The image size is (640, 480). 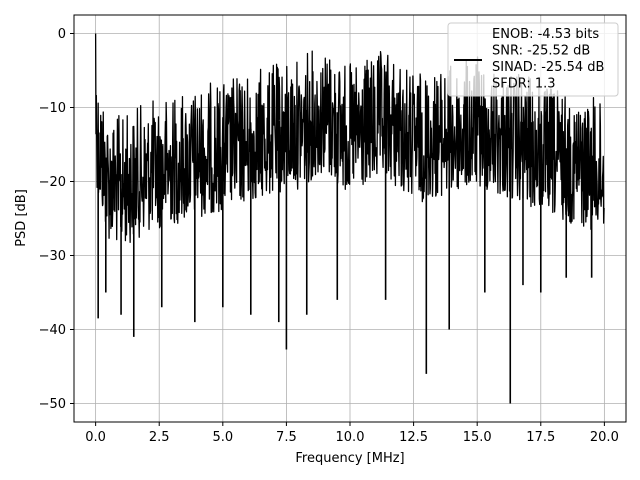 I want to click on legend-entry: ENOB: -4.53 bits, so click(x=545, y=34).